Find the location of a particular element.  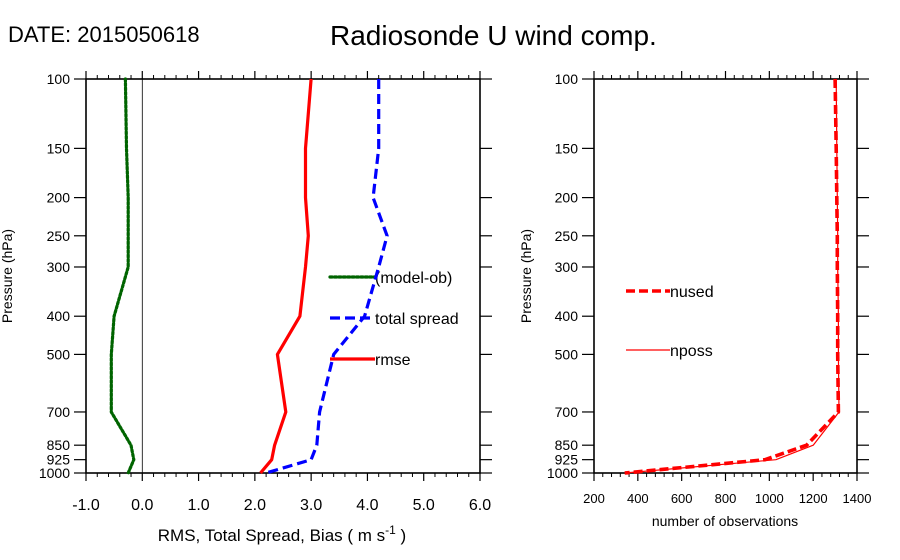

x-tick-label: 3.0 is located at coordinates (311, 505).